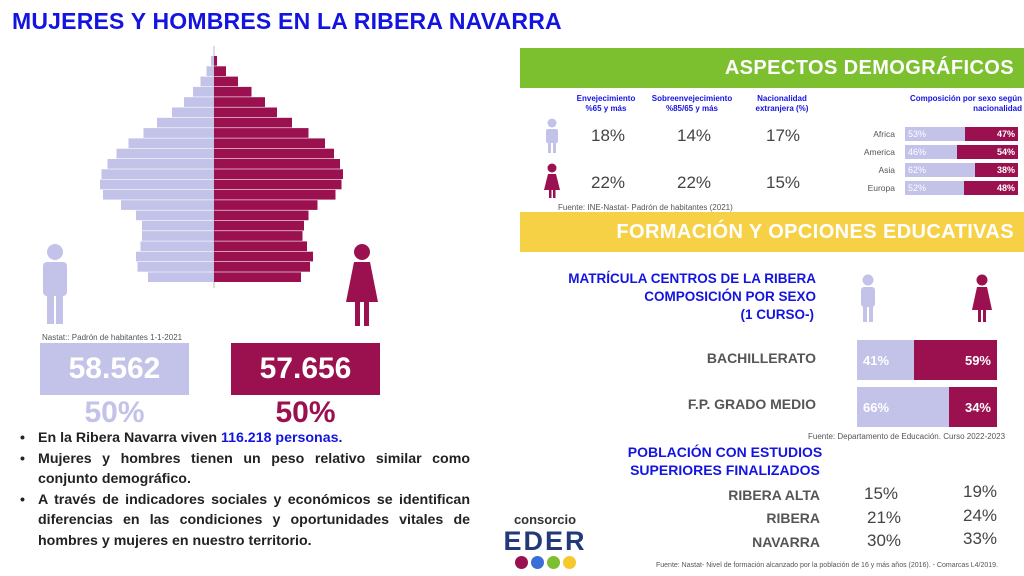  What do you see at coordinates (884, 134) in the screenshot?
I see `region-label: Africa` at bounding box center [884, 134].